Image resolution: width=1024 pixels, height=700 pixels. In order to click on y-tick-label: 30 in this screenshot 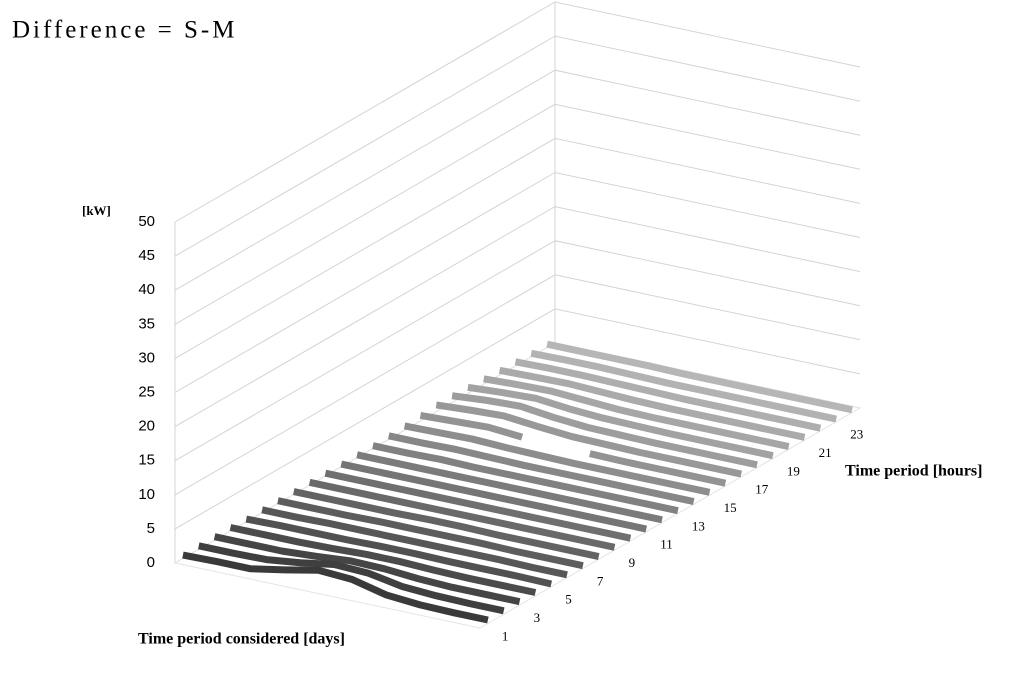, I will do `click(146, 357)`.